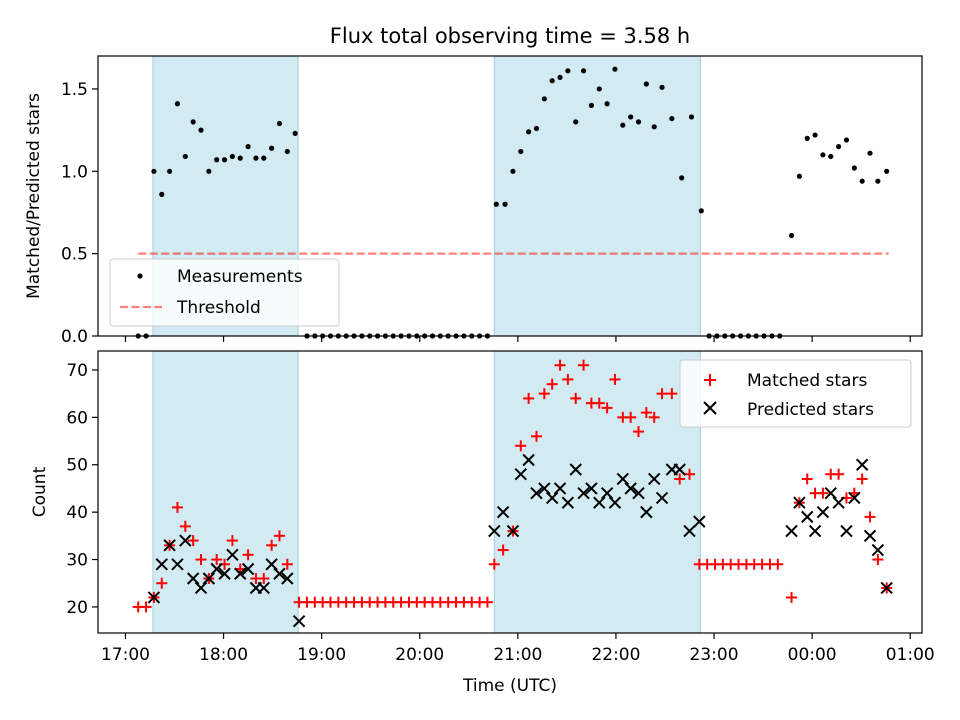  I want to click on count-ytick-label-4: 60, so click(77, 418).